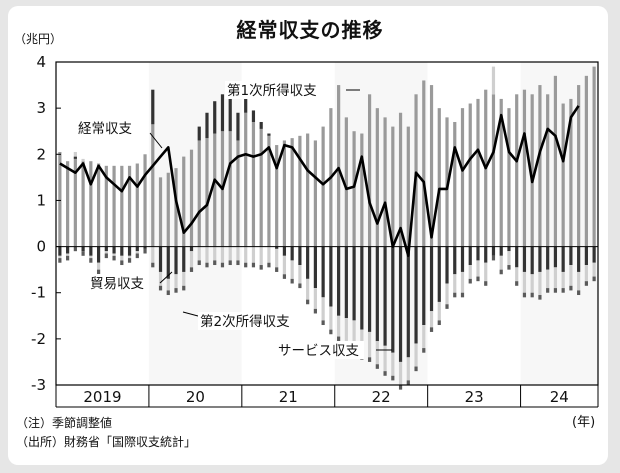  What do you see at coordinates (583, 422) in the screenshot?
I see `x-unit-label: (年)` at bounding box center [583, 422].